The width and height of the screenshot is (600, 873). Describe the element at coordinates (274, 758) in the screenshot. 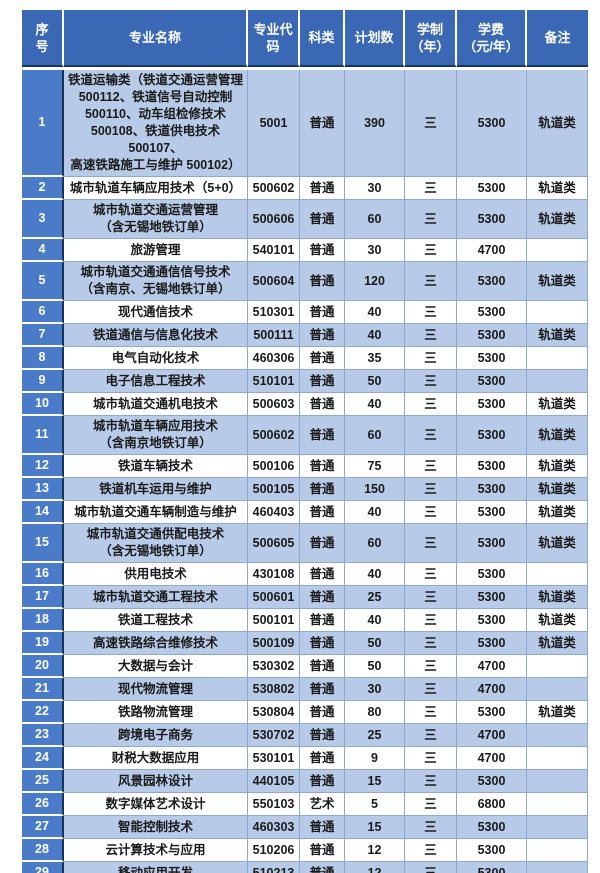

I see `cell-major-code: 530101` at that location.